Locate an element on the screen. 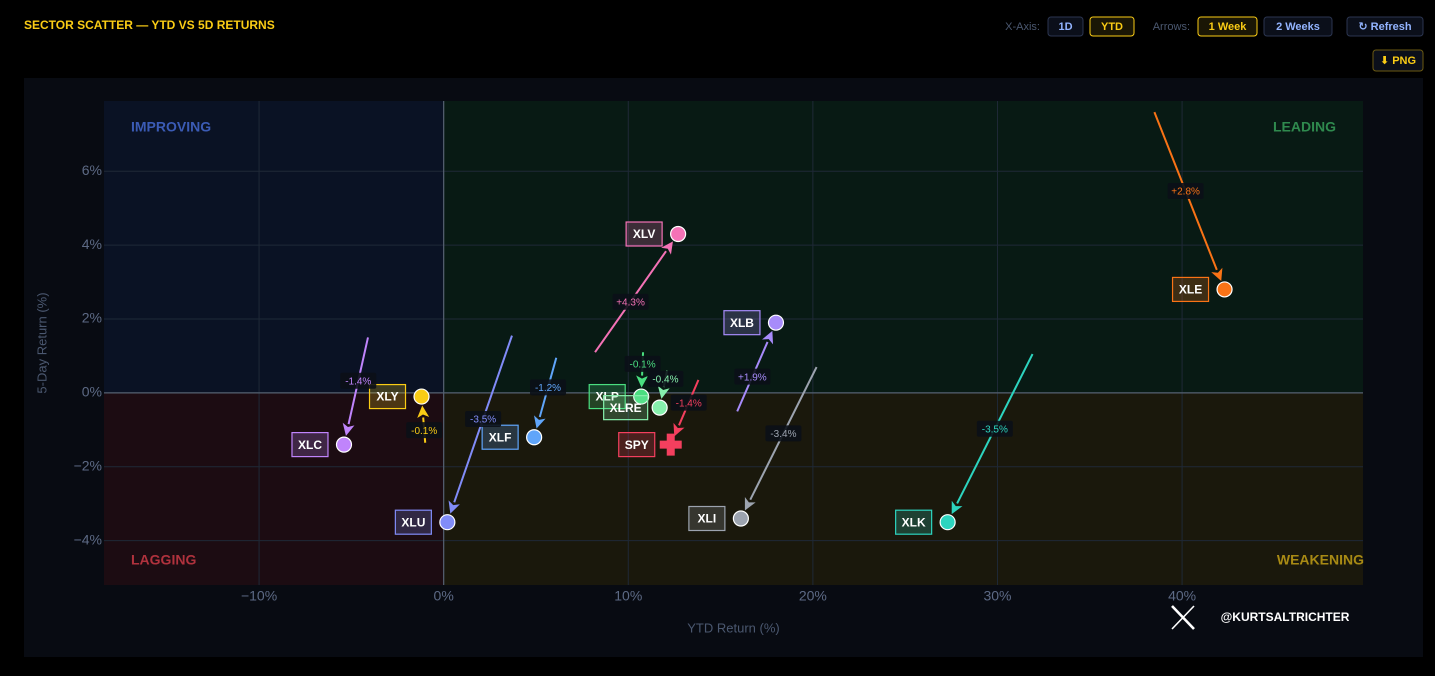 The height and width of the screenshot is (676, 1435). ticker-label: XLU is located at coordinates (413, 522).